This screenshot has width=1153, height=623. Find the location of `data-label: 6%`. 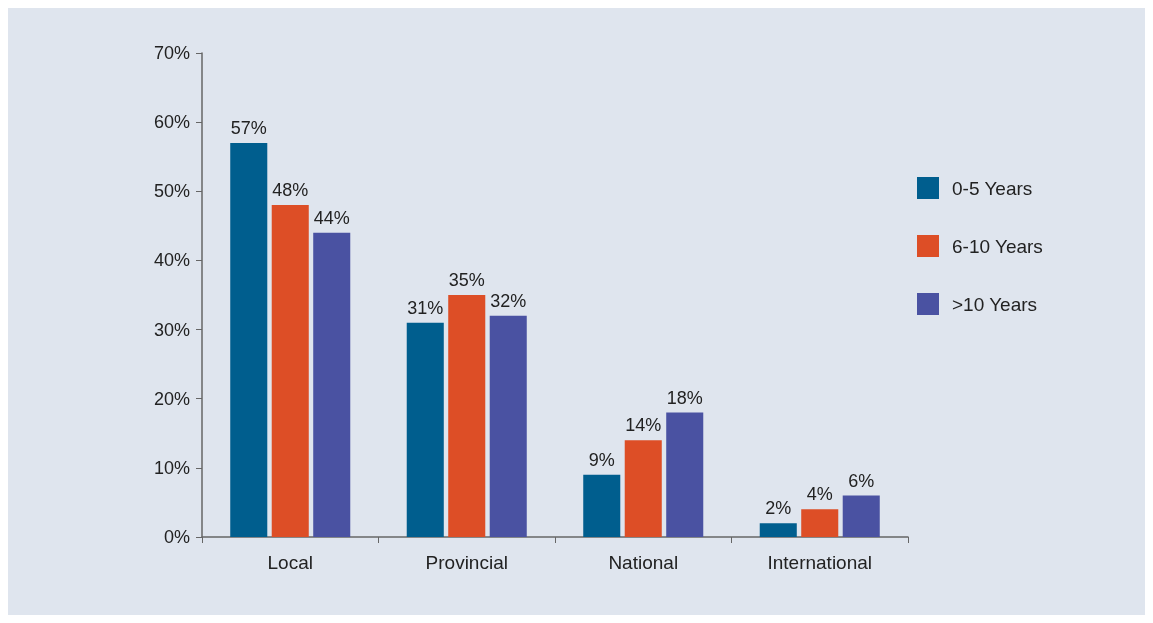

data-label: 6% is located at coordinates (861, 480).